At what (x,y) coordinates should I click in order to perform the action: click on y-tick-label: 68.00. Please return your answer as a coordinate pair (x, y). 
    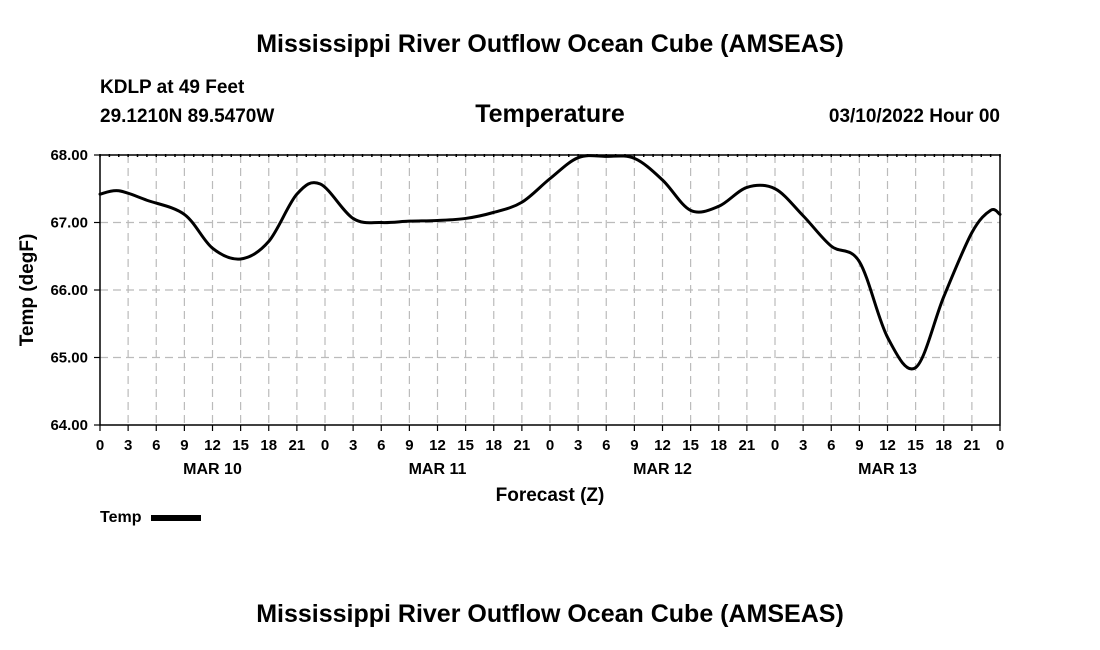
    Looking at the image, I should click on (69, 155).